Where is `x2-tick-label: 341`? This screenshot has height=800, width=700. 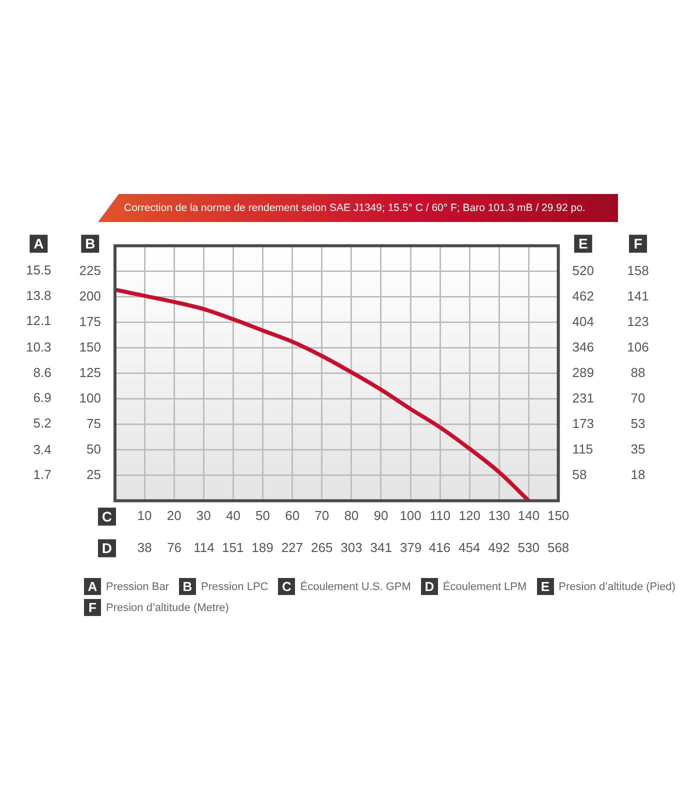
x2-tick-label: 341 is located at coordinates (381, 547).